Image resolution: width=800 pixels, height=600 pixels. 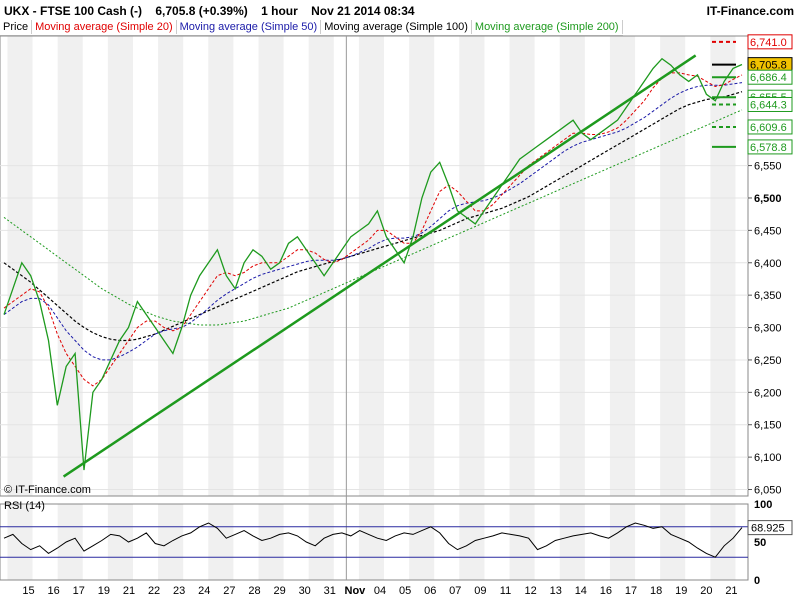 What do you see at coordinates (249, 27) in the screenshot?
I see `legend-item-sma50: Moving average (Simple 50)` at bounding box center [249, 27].